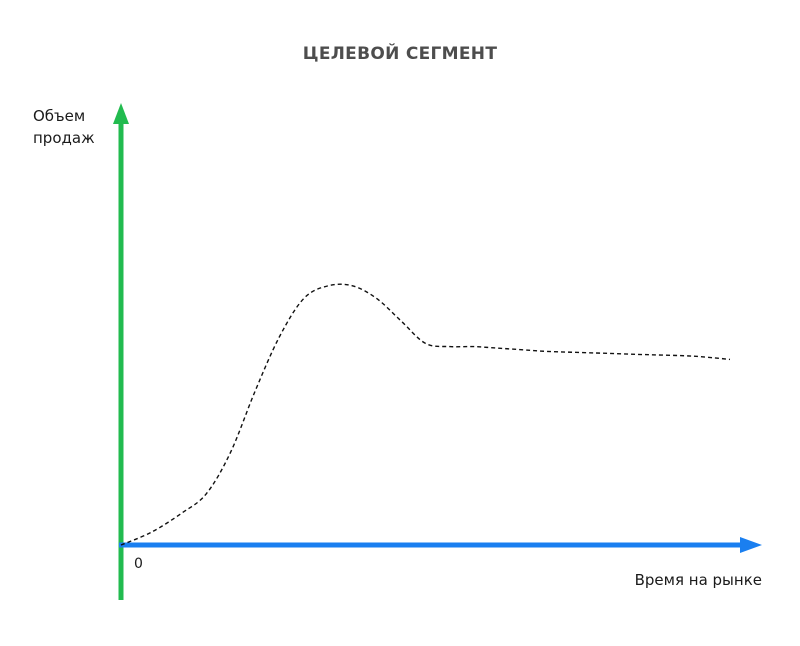  I want to click on y-axis-label-line-2: продаж, so click(64, 138).